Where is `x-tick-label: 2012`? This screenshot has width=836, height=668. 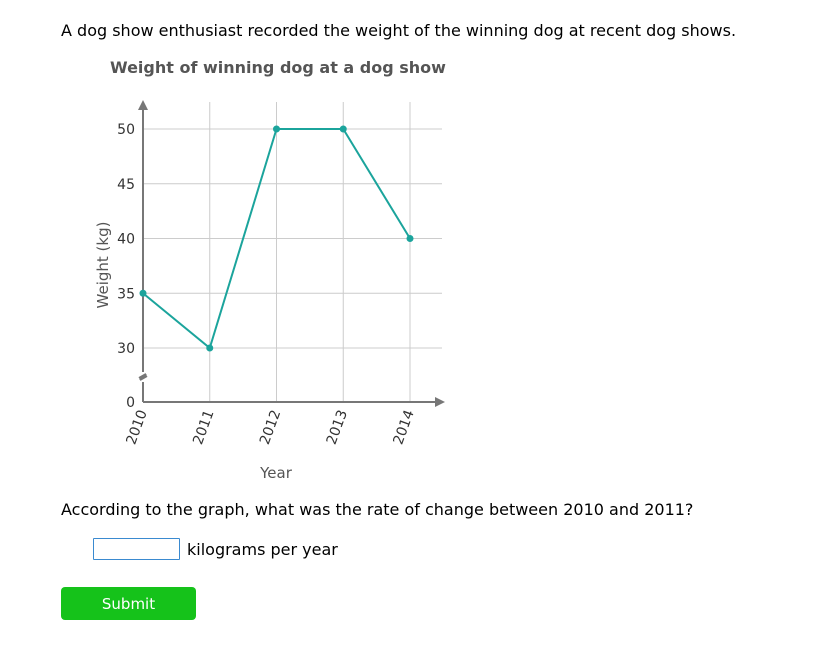 x-tick-label: 2012 is located at coordinates (270, 427).